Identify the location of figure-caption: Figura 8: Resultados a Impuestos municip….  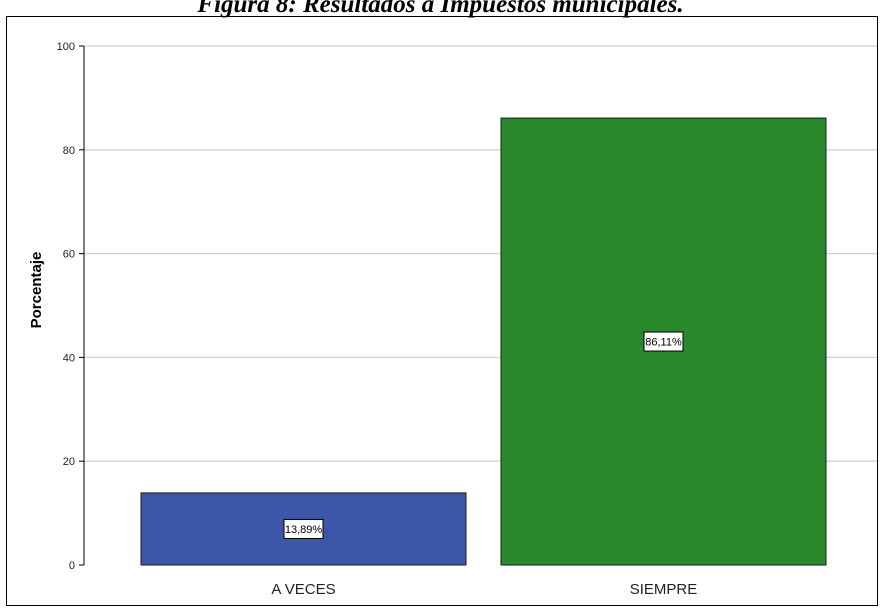
(440, 9).